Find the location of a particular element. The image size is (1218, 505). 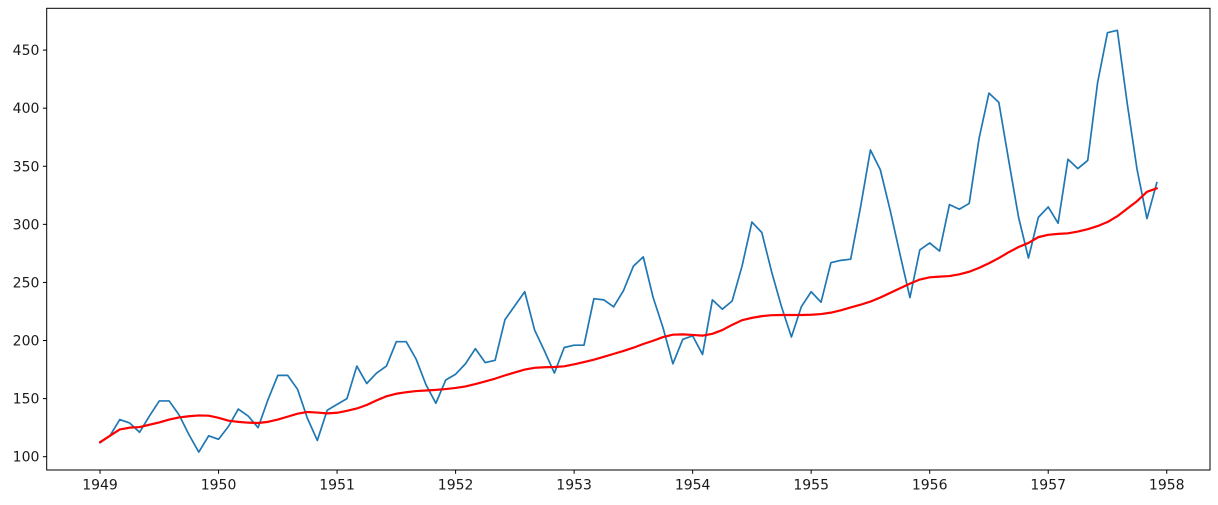

x-tick-label: 1955 is located at coordinates (811, 485).